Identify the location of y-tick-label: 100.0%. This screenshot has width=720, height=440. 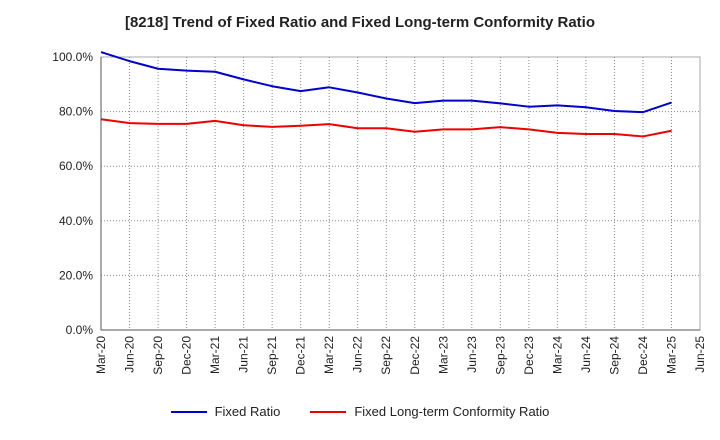
(72, 57).